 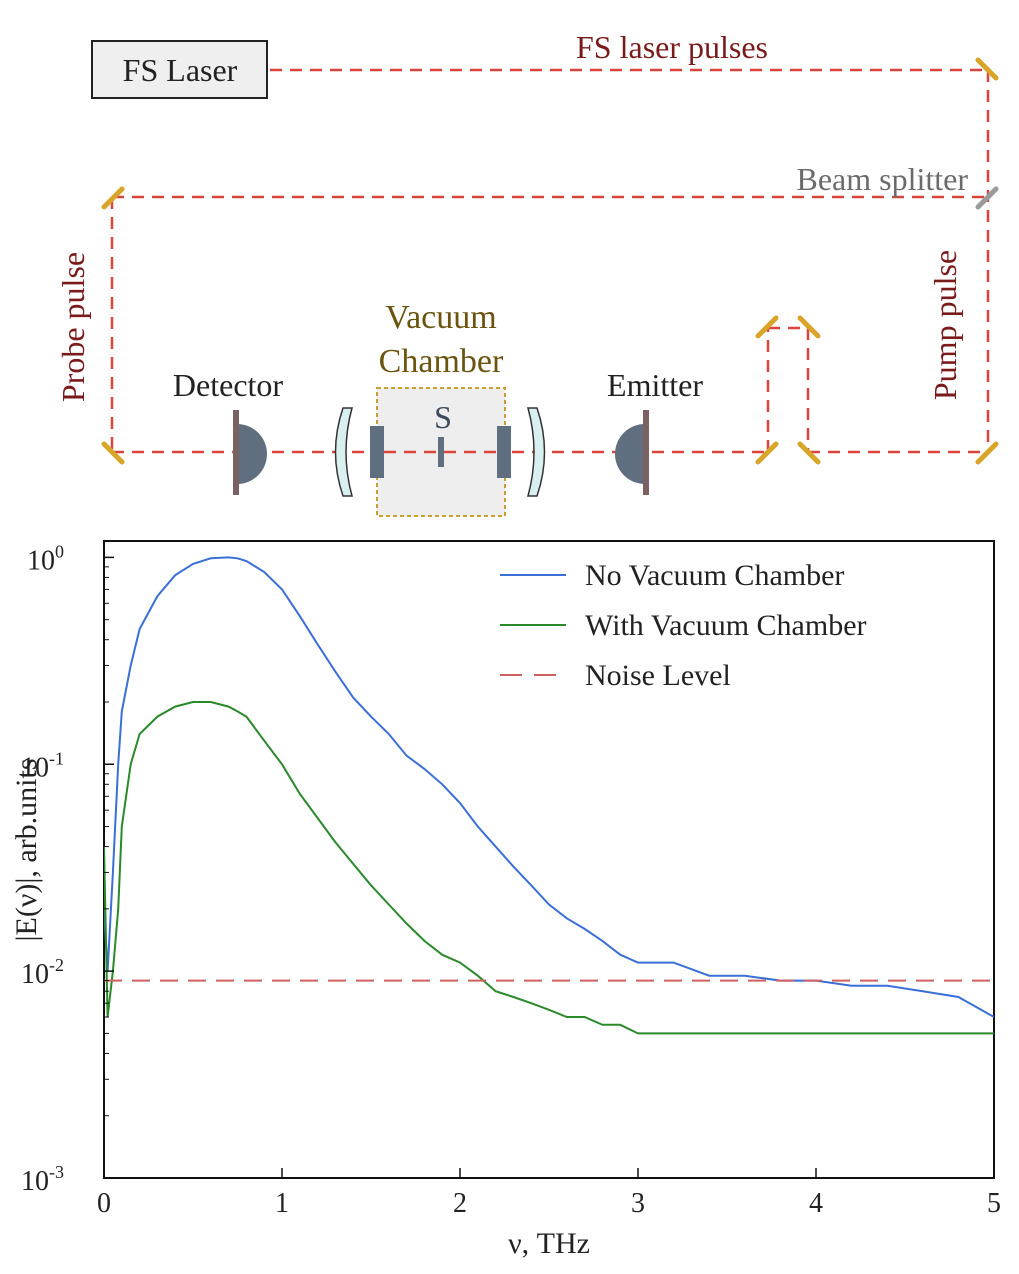 I want to click on y-tick-label-2: 10⁻², so click(x=42, y=972).